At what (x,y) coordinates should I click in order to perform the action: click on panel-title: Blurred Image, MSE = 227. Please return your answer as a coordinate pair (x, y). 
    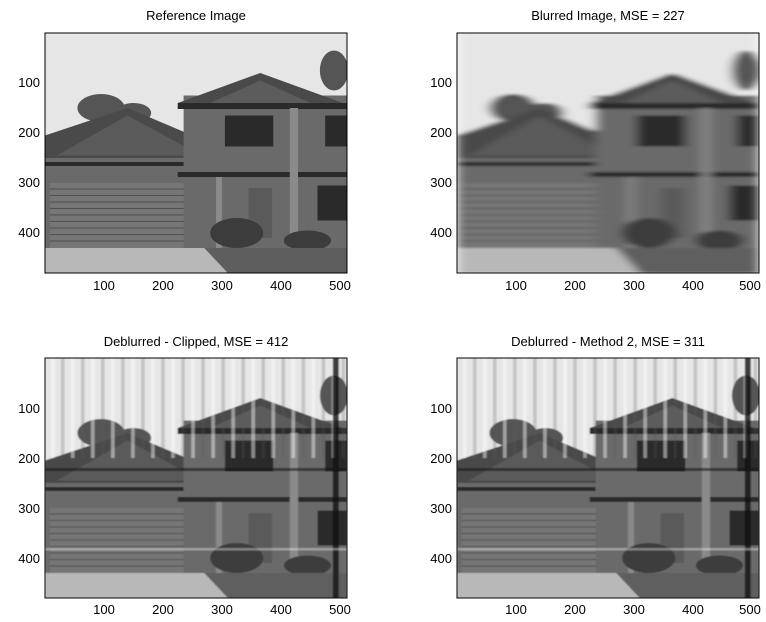
    Looking at the image, I should click on (608, 15).